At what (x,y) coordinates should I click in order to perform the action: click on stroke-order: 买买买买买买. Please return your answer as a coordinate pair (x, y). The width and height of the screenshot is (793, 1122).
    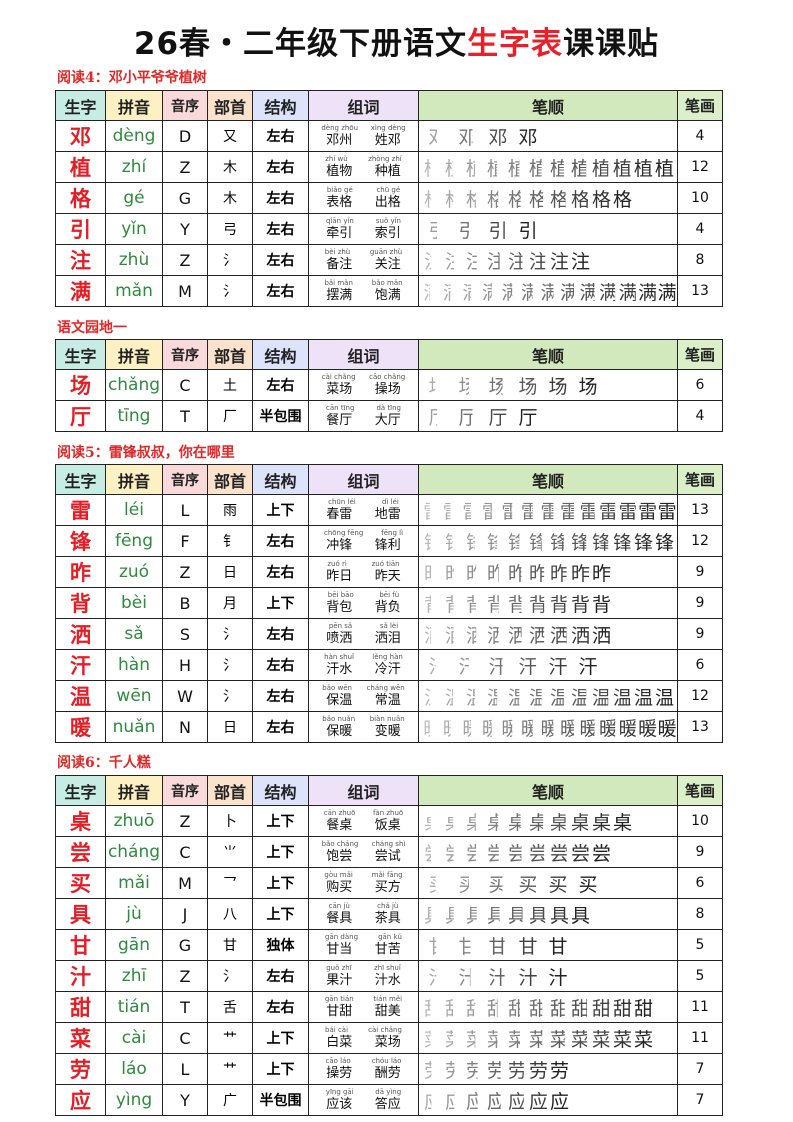
    Looking at the image, I should click on (548, 883).